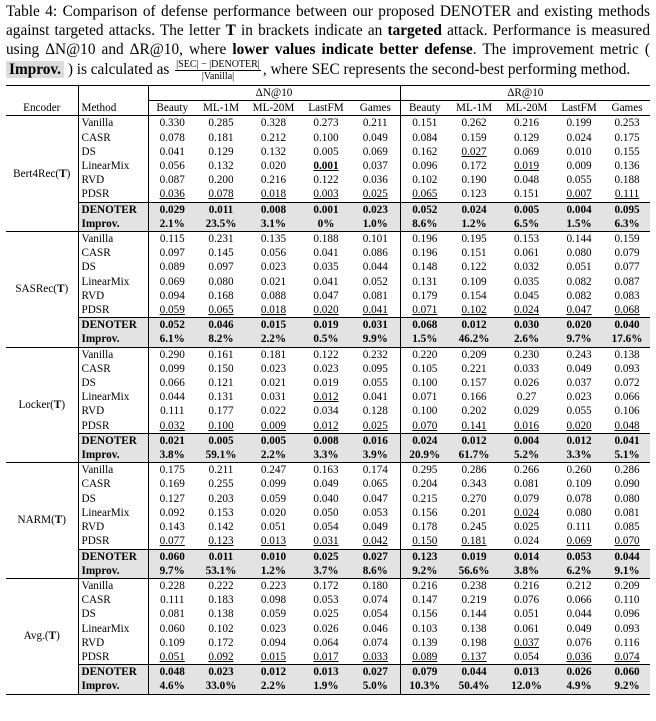 The width and height of the screenshot is (656, 721). Describe the element at coordinates (627, 628) in the screenshot. I see `recall-value-cell: 0.093` at that location.